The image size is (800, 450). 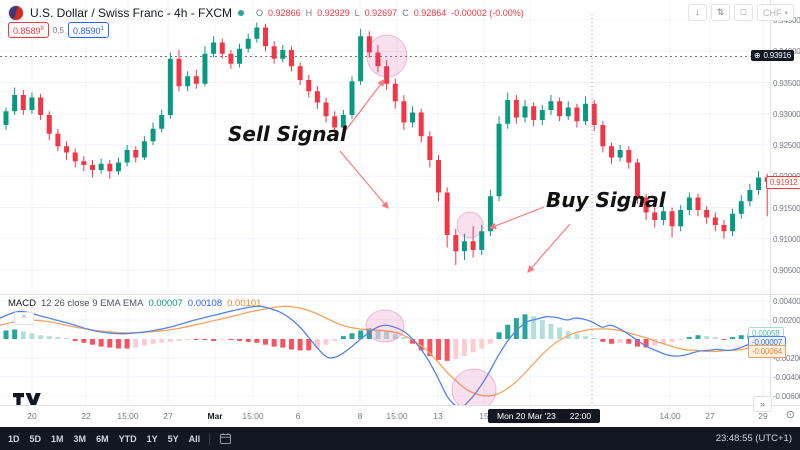 I want to click on time-tick-label: 15, so click(x=484, y=416).